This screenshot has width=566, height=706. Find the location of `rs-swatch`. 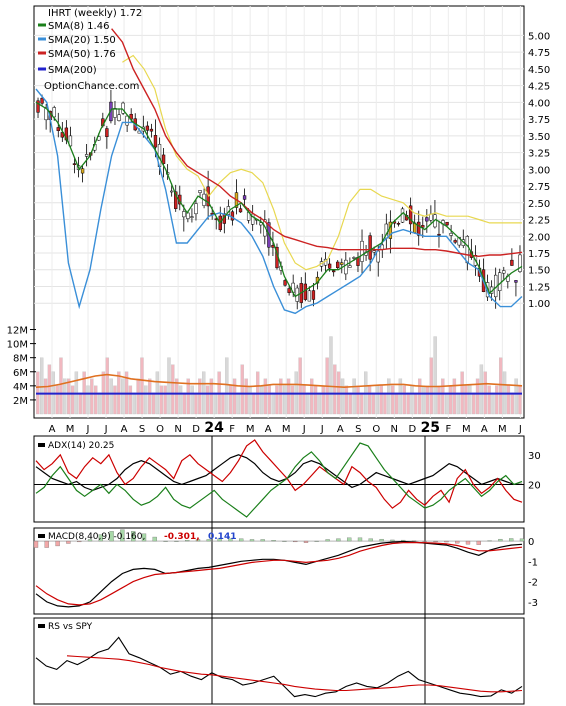

rs-swatch is located at coordinates (41, 626).